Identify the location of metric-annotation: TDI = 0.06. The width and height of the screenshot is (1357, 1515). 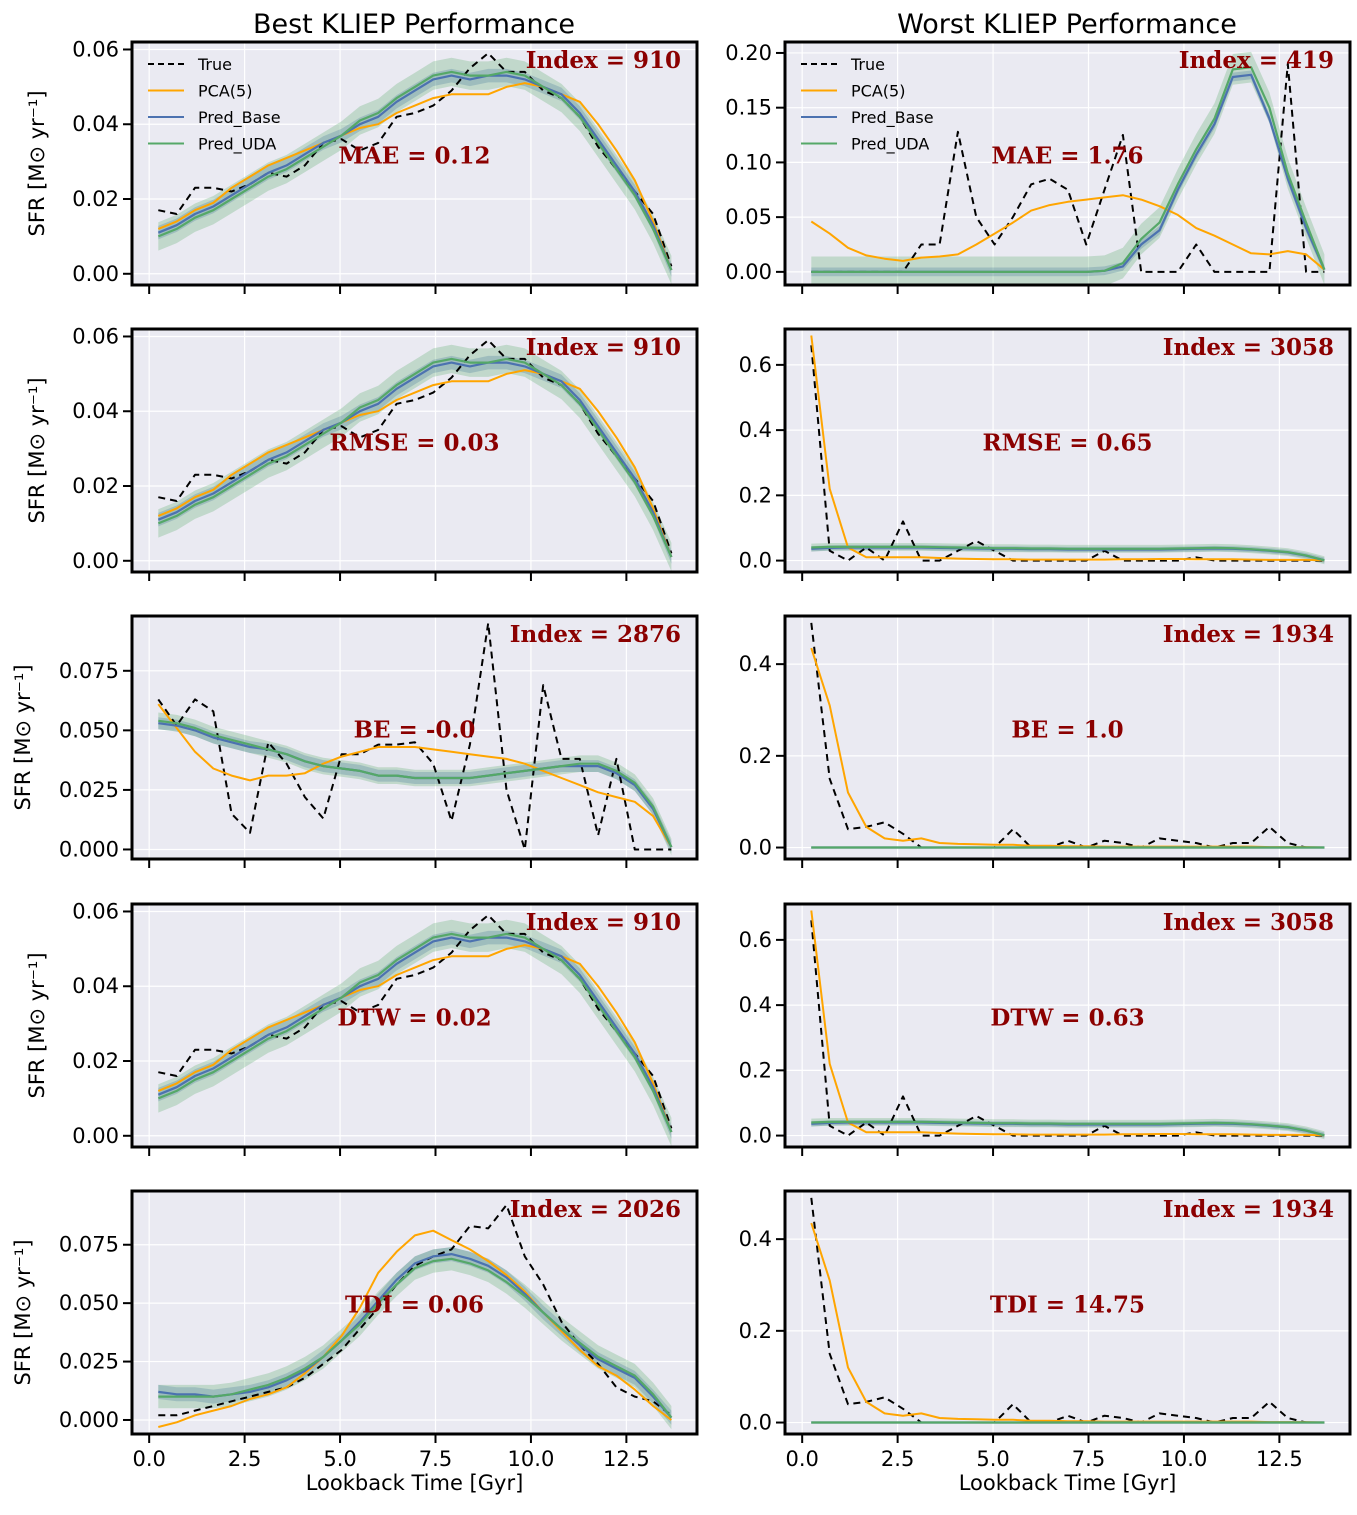
(414, 1305).